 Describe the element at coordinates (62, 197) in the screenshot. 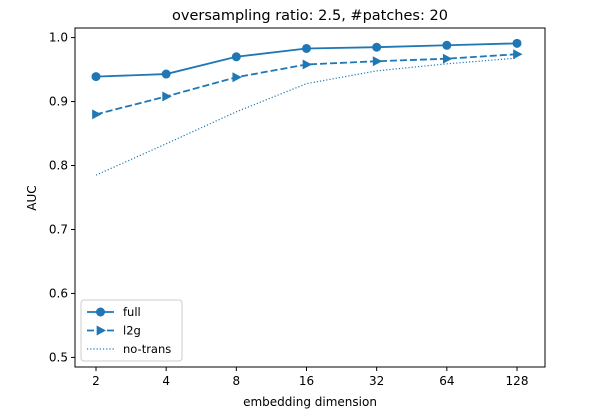

I see `y-axis: 0.5 0.6 0.7 0.8 0.9 1.0` at that location.